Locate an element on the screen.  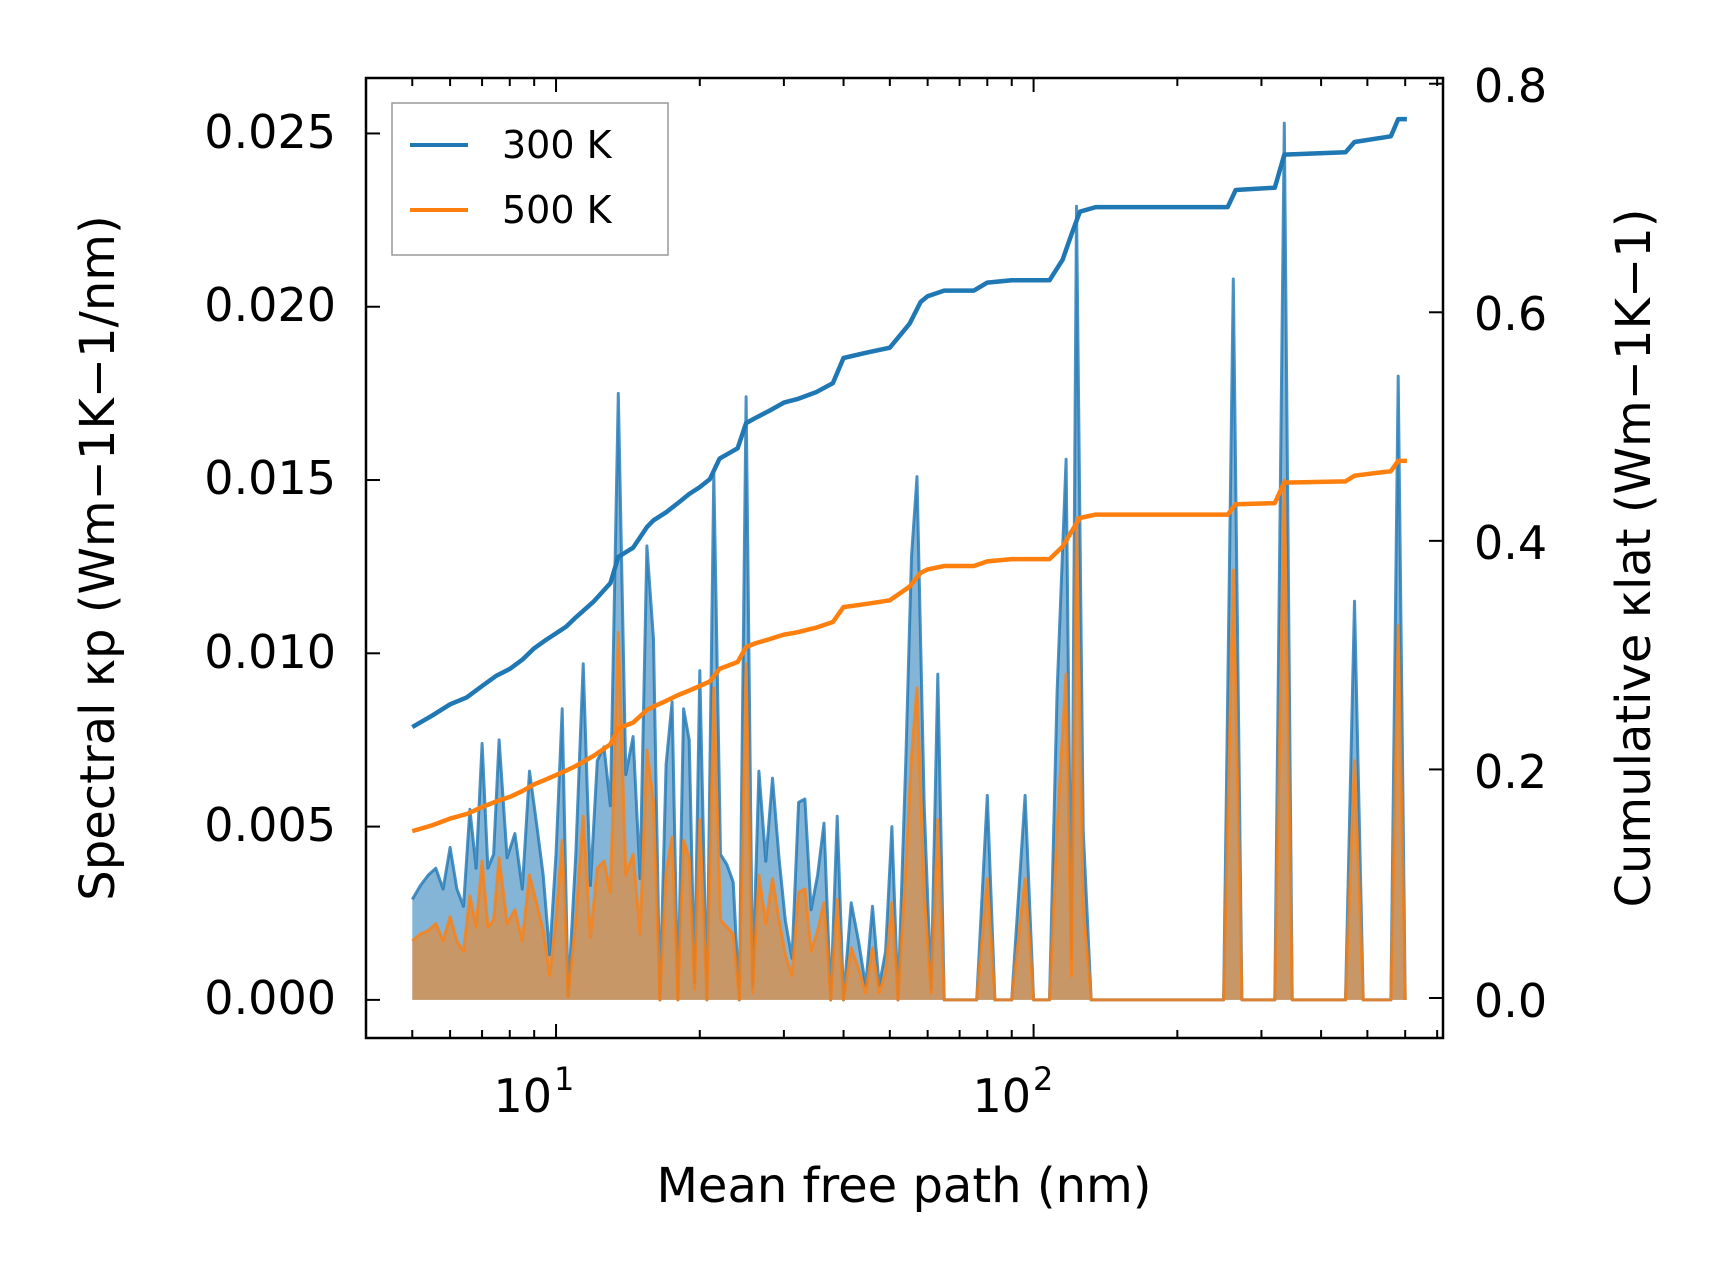
right-y-axis-ticks is located at coordinates (1436, 540).